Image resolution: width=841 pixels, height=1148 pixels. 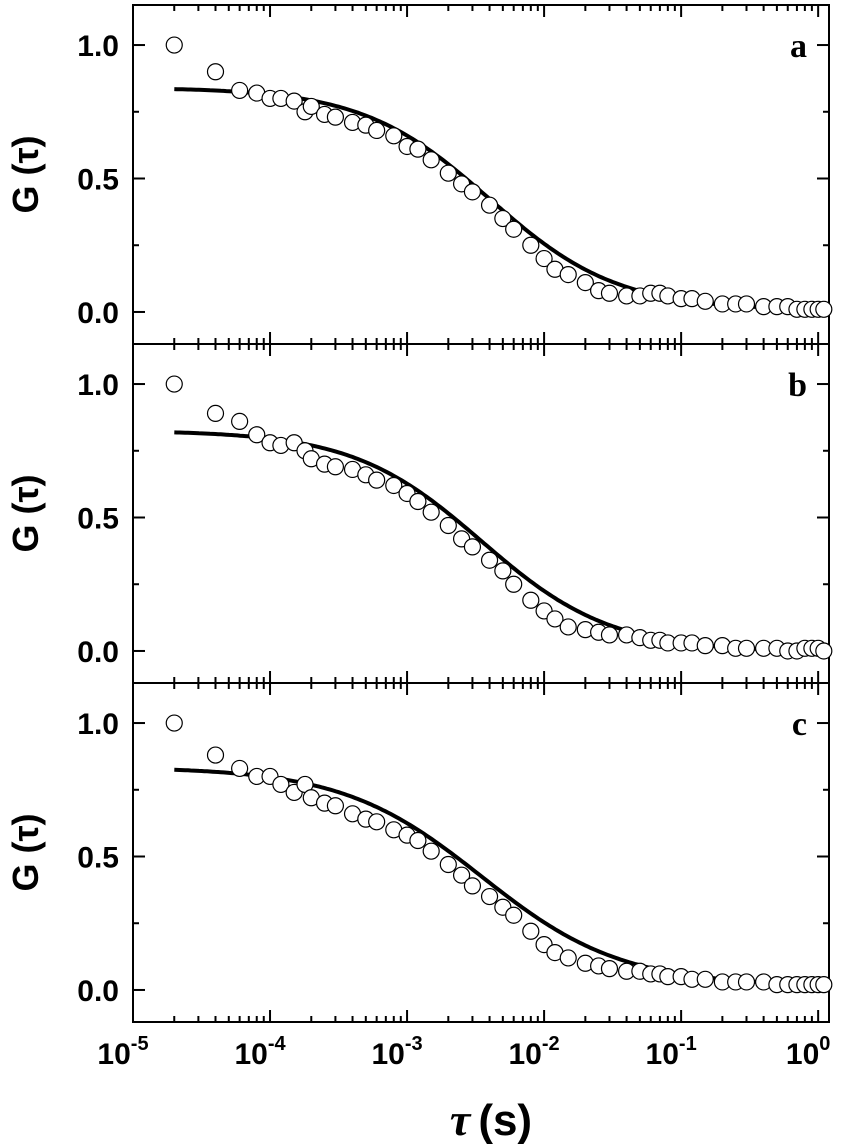 What do you see at coordinates (396, 1052) in the screenshot?
I see `x-tick-label: 10⁻³` at bounding box center [396, 1052].